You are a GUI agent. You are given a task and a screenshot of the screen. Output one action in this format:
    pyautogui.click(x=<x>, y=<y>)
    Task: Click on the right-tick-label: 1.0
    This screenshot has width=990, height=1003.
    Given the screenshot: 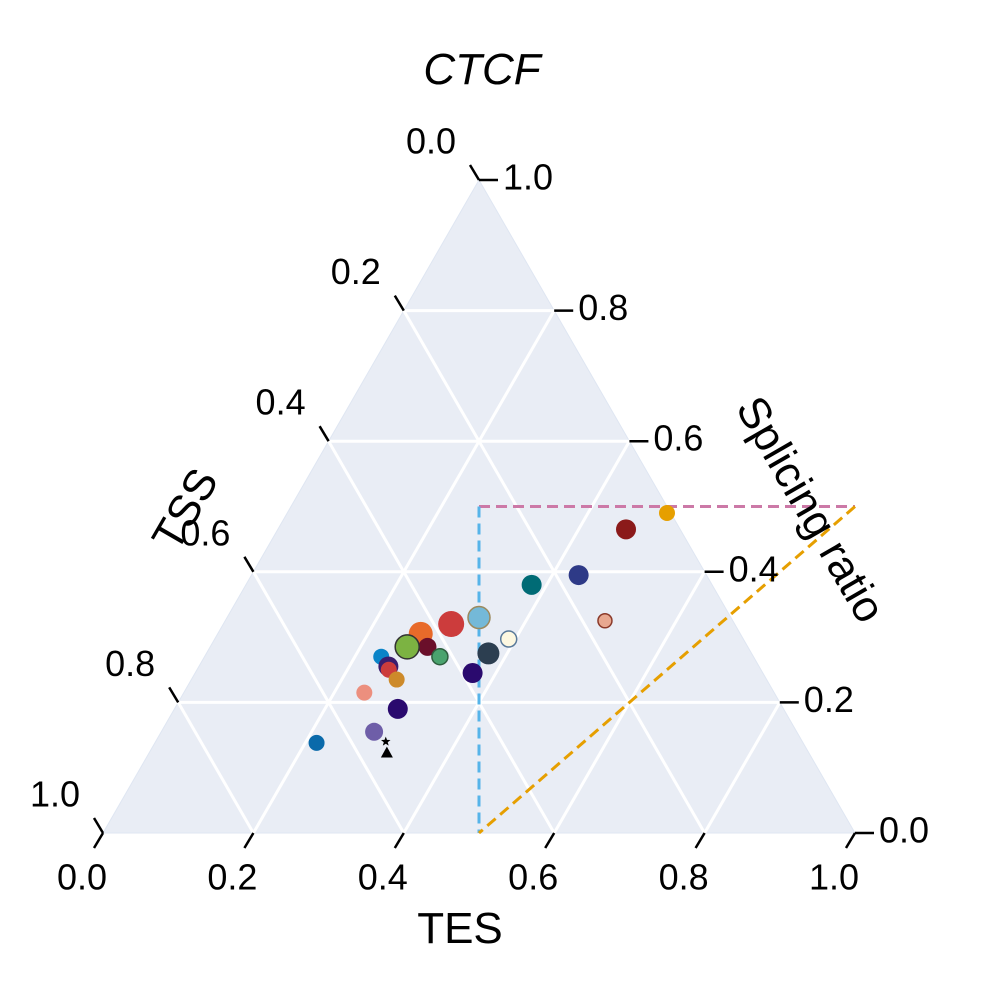 What is the action you would take?
    pyautogui.click(x=528, y=177)
    